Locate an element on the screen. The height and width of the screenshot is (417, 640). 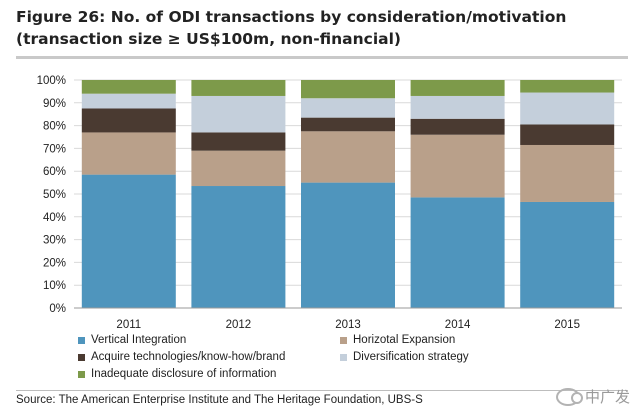
wechat-icon is located at coordinates (569, 396).